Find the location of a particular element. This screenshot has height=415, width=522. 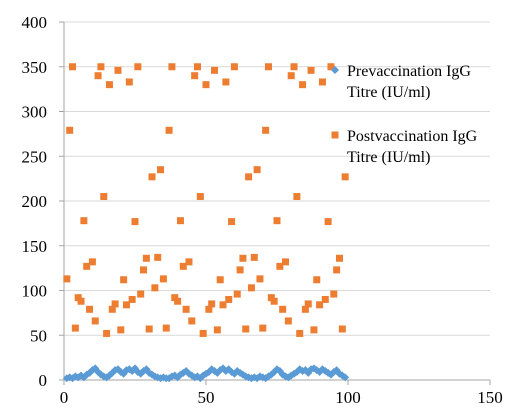

y-tick-label: 150 is located at coordinates (35, 246).